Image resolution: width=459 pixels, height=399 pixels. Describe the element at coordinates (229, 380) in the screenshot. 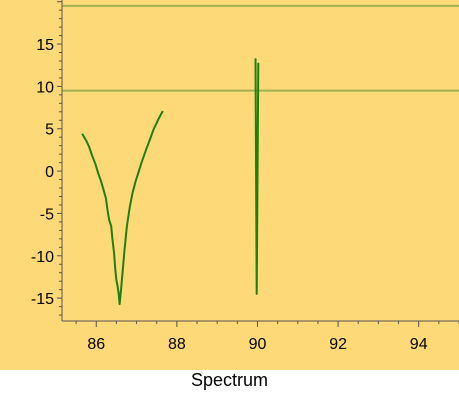

I see `chart-caption: Spectrum` at that location.